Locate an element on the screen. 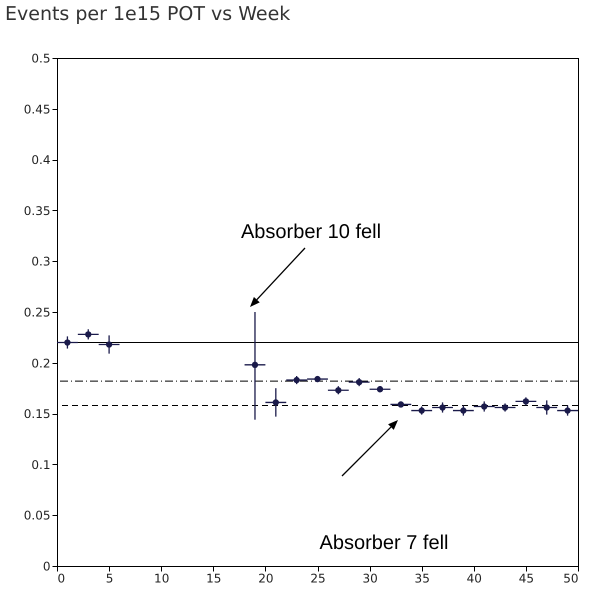  x-tick-label: 30 is located at coordinates (370, 579).